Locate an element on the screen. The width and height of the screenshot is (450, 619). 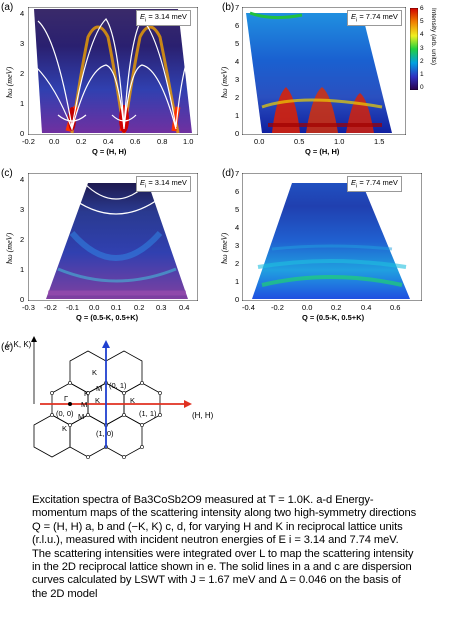
ylabel-d: ħω (meV) is located at coordinates (224, 248).